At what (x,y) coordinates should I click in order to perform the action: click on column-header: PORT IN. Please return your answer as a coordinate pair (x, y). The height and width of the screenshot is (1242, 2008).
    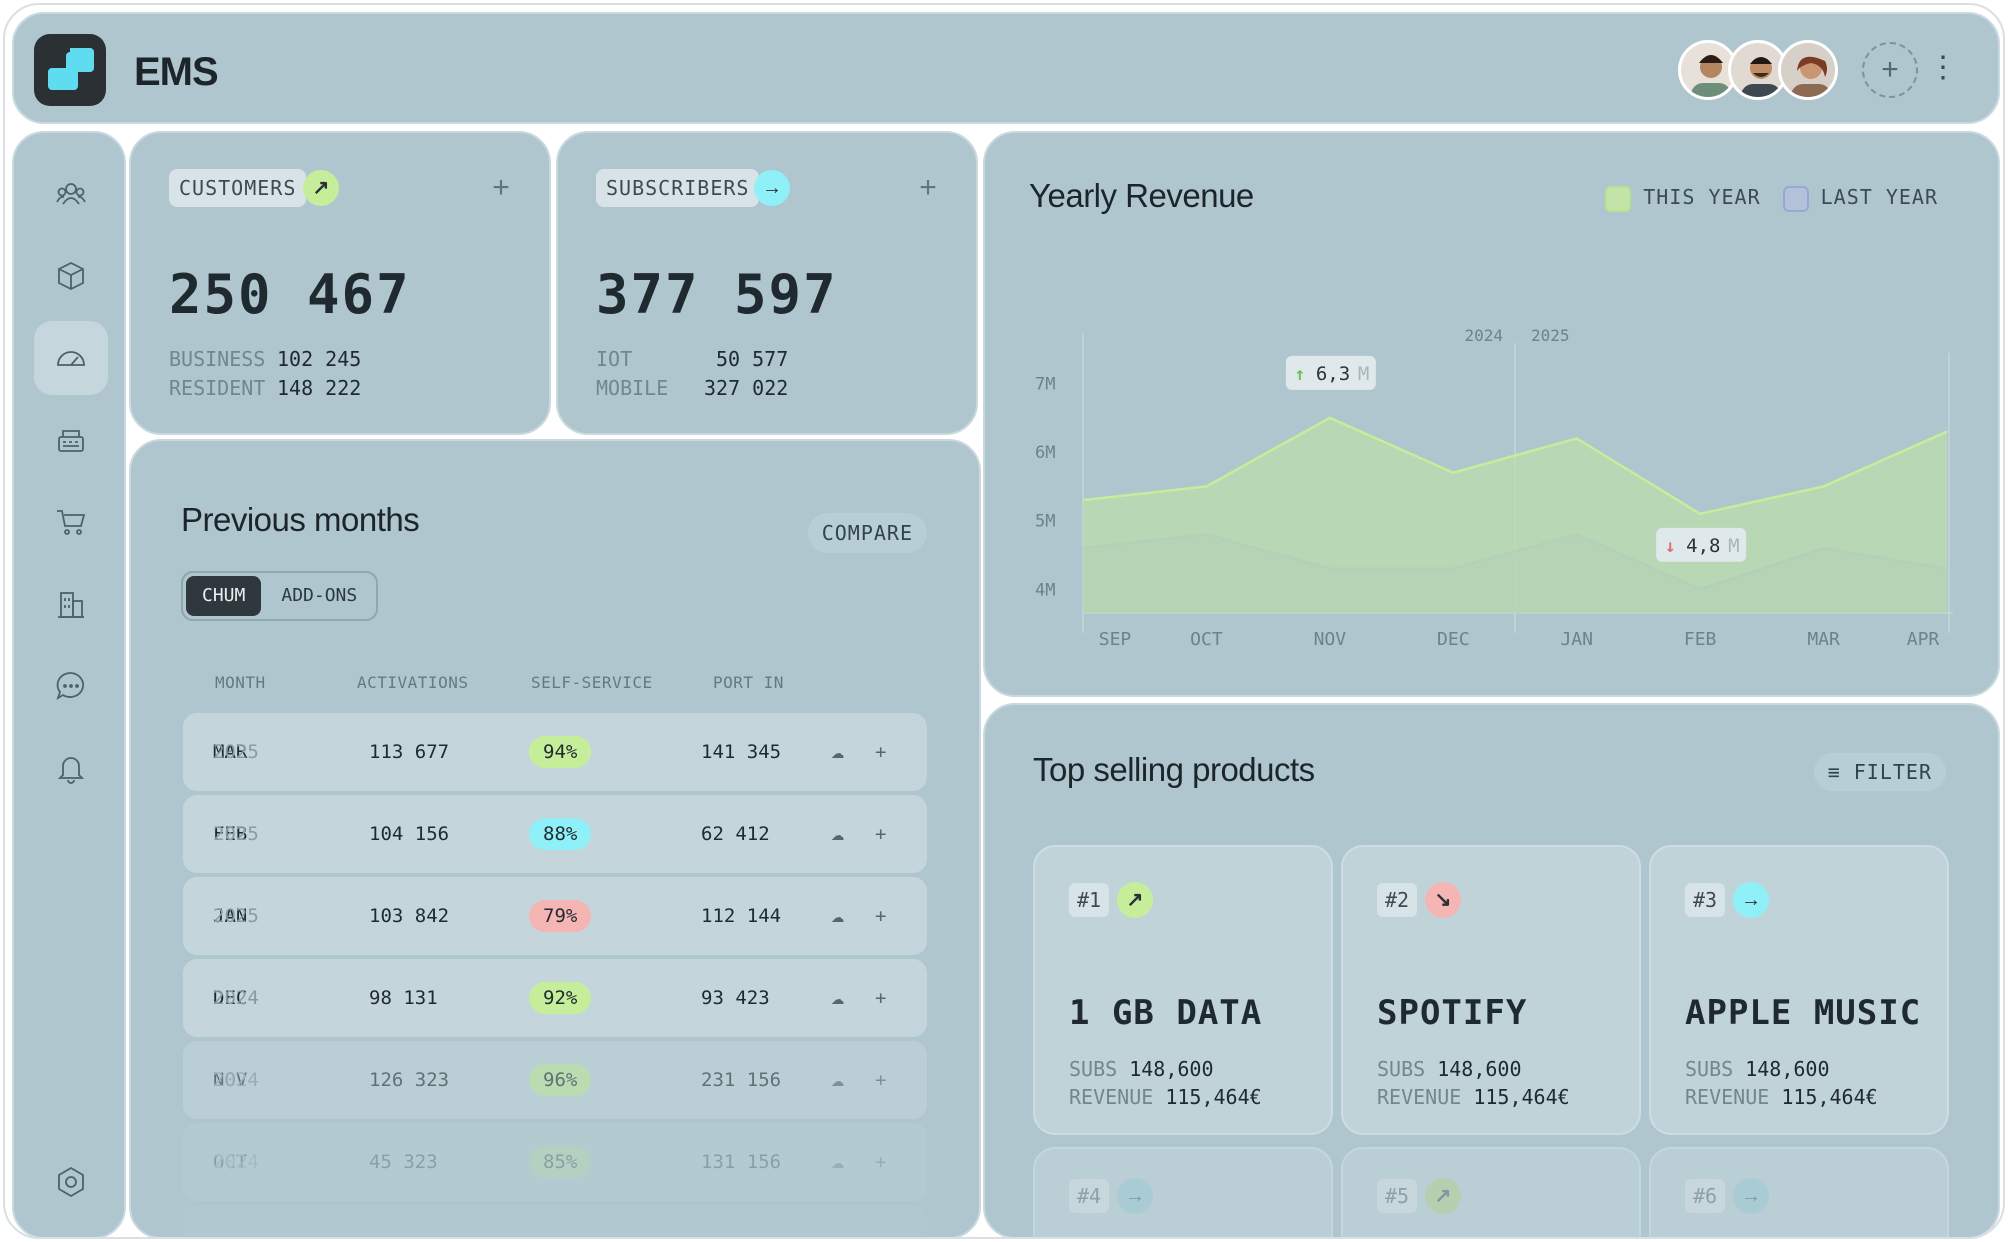
    Looking at the image, I should click on (748, 682).